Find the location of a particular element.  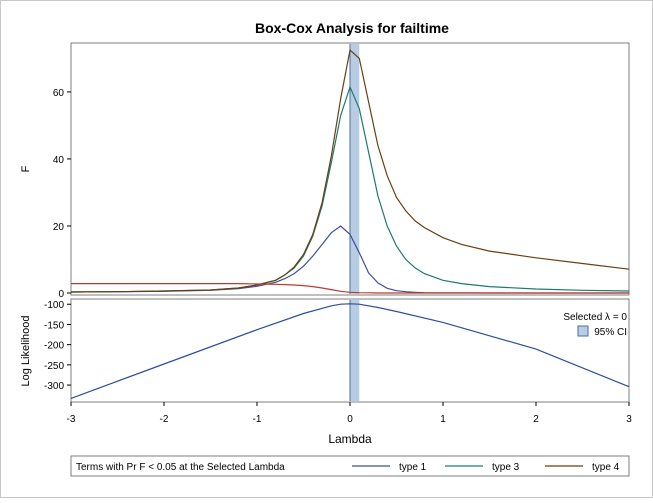

legend-label-type-1: type 1 is located at coordinates (413, 467).